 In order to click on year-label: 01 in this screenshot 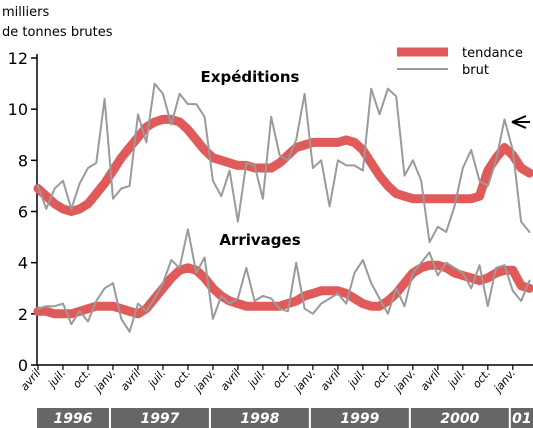, I will do `click(521, 419)`.